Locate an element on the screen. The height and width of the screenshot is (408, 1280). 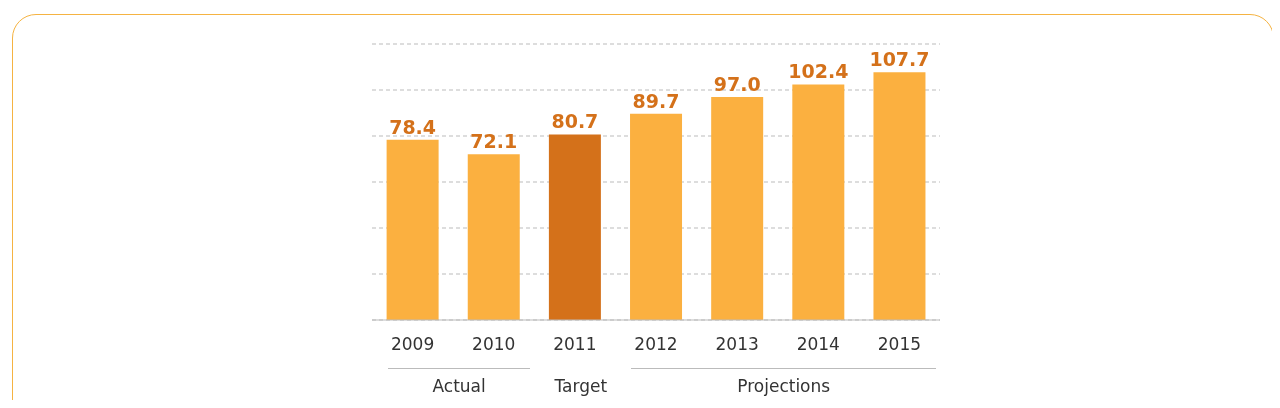
text: Projections is located at coordinates (784, 386).